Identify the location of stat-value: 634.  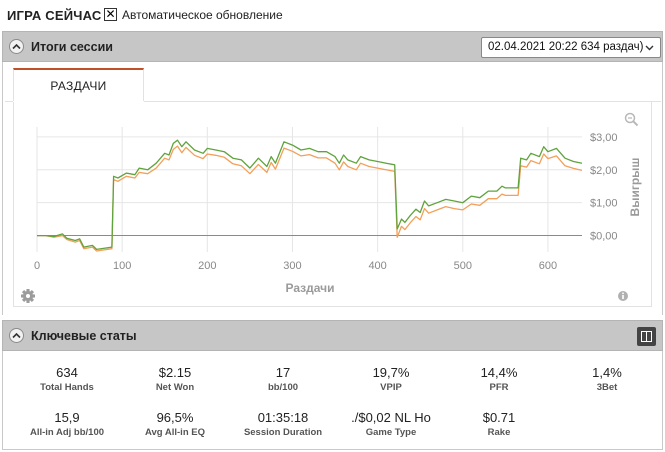
(67, 372).